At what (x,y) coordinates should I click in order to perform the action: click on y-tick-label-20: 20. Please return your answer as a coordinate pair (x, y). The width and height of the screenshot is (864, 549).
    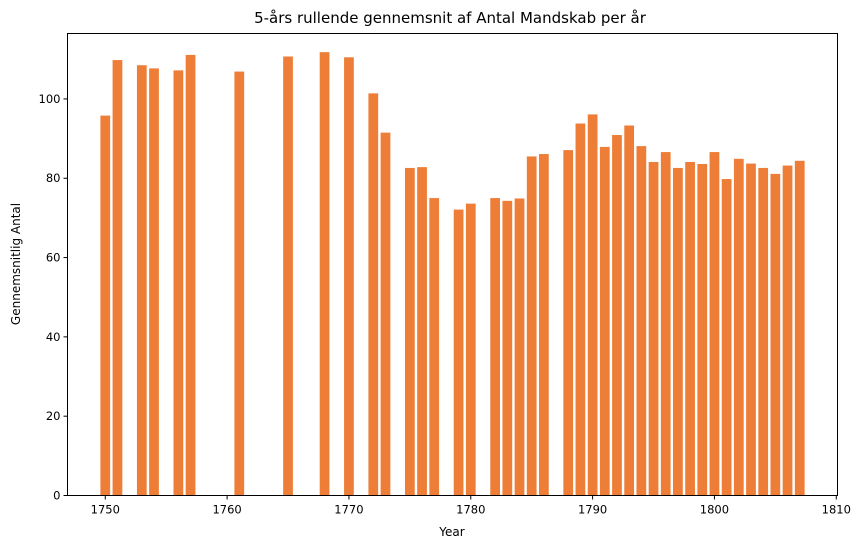
    Looking at the image, I should click on (53, 416).